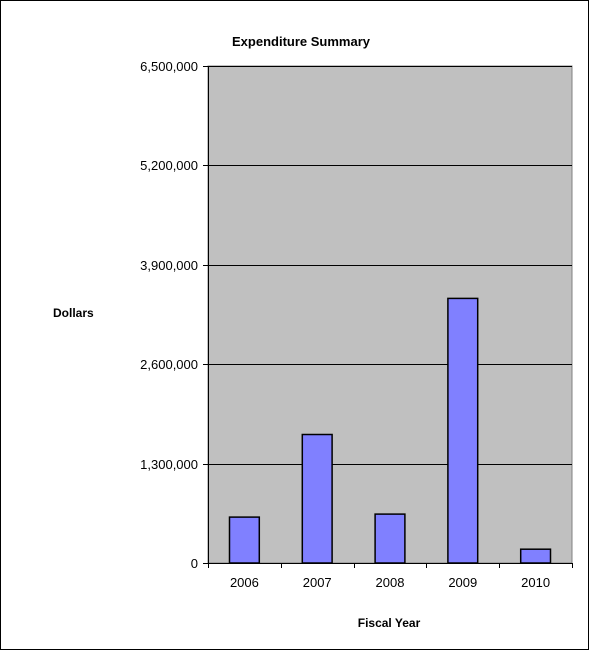  Describe the element at coordinates (317, 582) in the screenshot. I see `x-tick-label-2007: 2007` at that location.